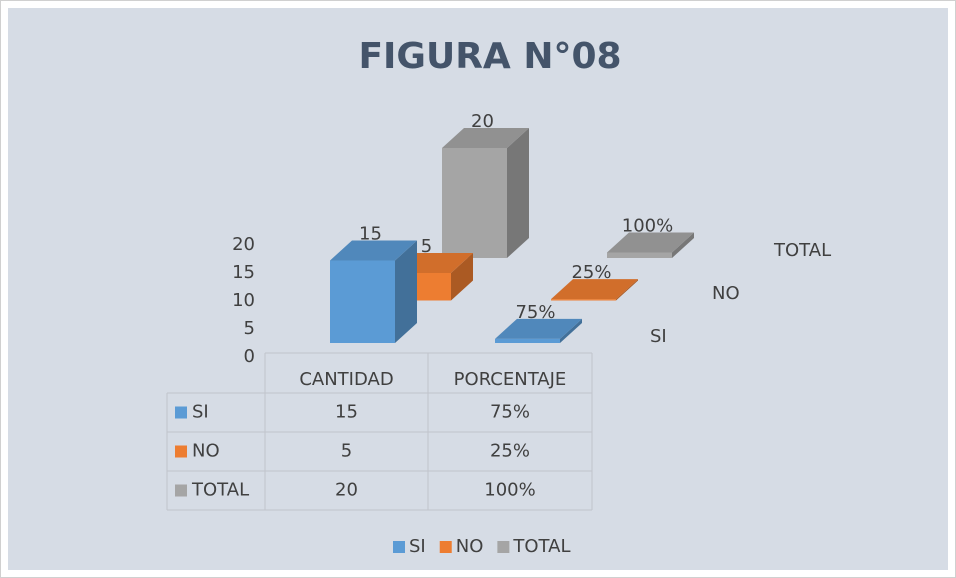 The image size is (956, 578). What do you see at coordinates (346, 451) in the screenshot?
I see `table-cell: 5` at bounding box center [346, 451].